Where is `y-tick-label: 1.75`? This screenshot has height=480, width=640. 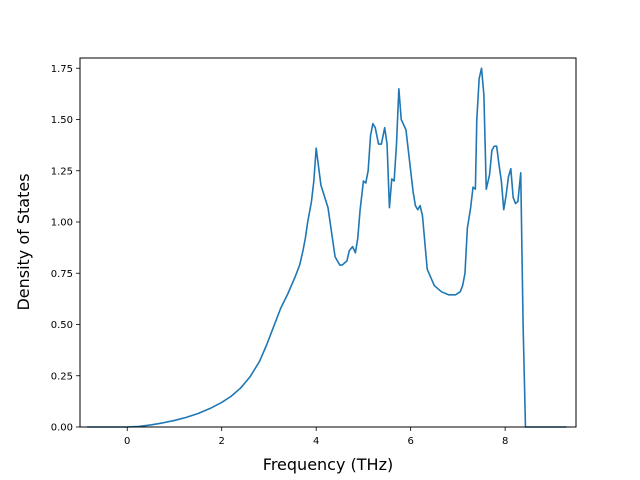
y-tick-label: 1.75 is located at coordinates (62, 69).